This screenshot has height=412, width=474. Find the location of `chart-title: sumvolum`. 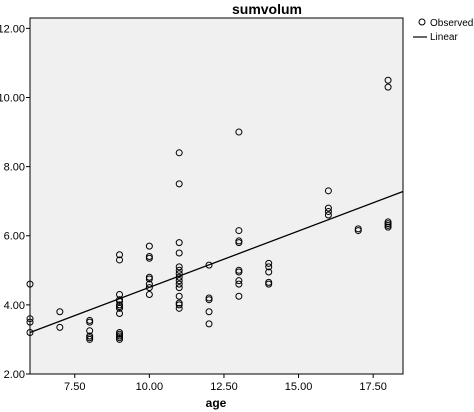

chart-title: sumvolum is located at coordinates (267, 9).